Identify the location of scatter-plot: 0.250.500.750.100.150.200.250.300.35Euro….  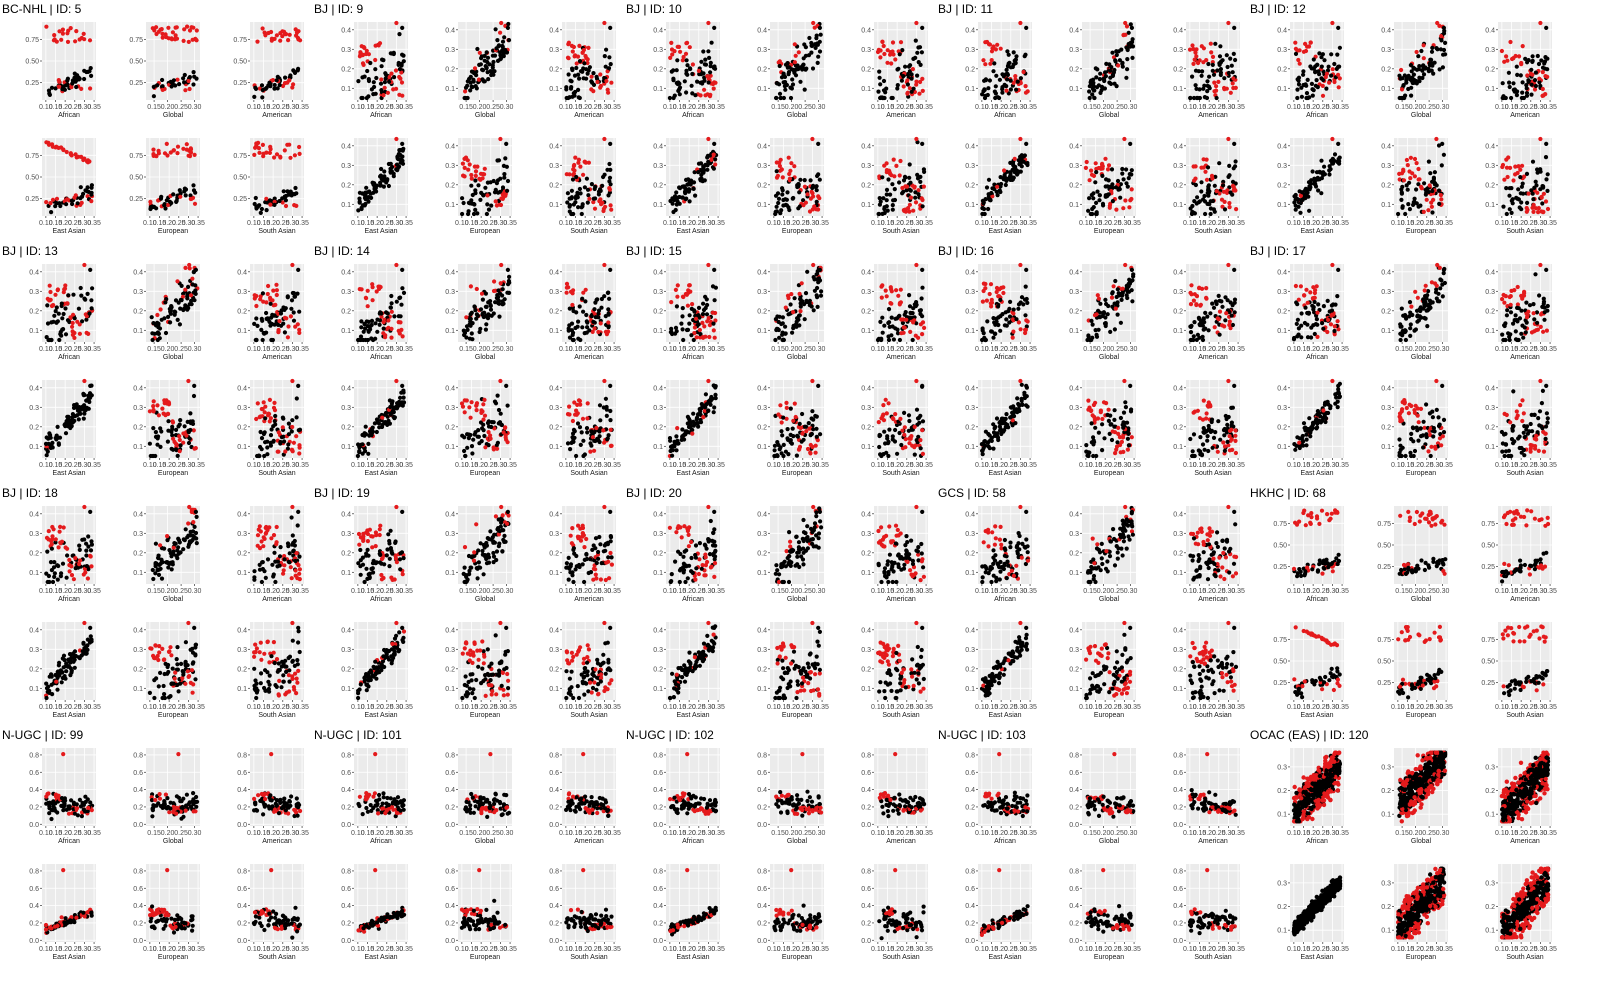
(167, 186).